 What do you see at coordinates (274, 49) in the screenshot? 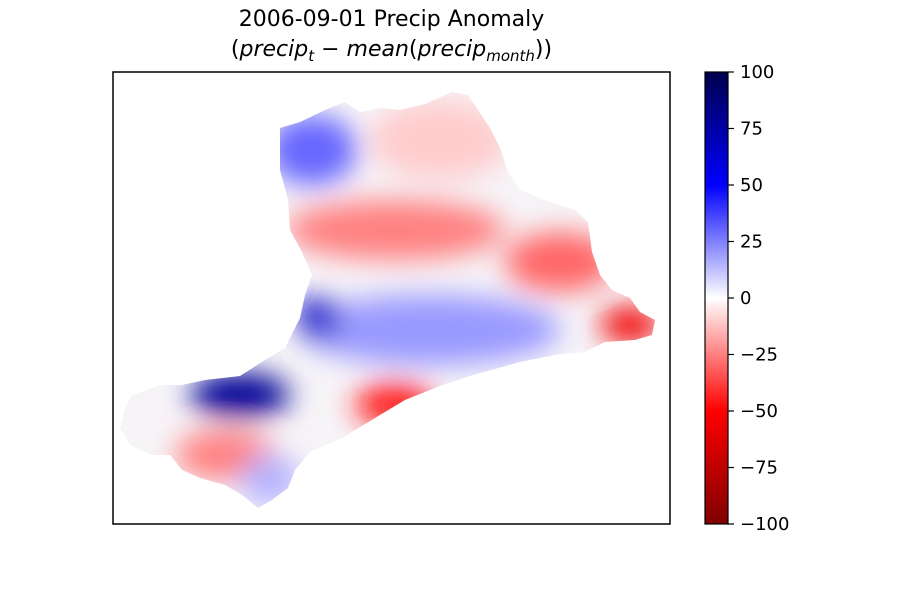
I see `formula-var: precip` at bounding box center [274, 49].